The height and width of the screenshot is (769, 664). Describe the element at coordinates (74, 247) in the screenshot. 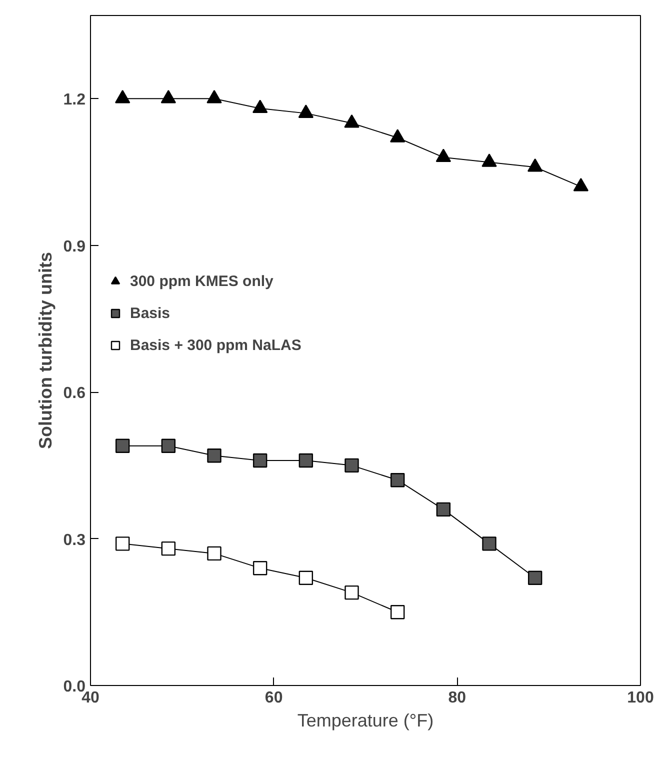

I see `y-tick-label: 0.9` at that location.